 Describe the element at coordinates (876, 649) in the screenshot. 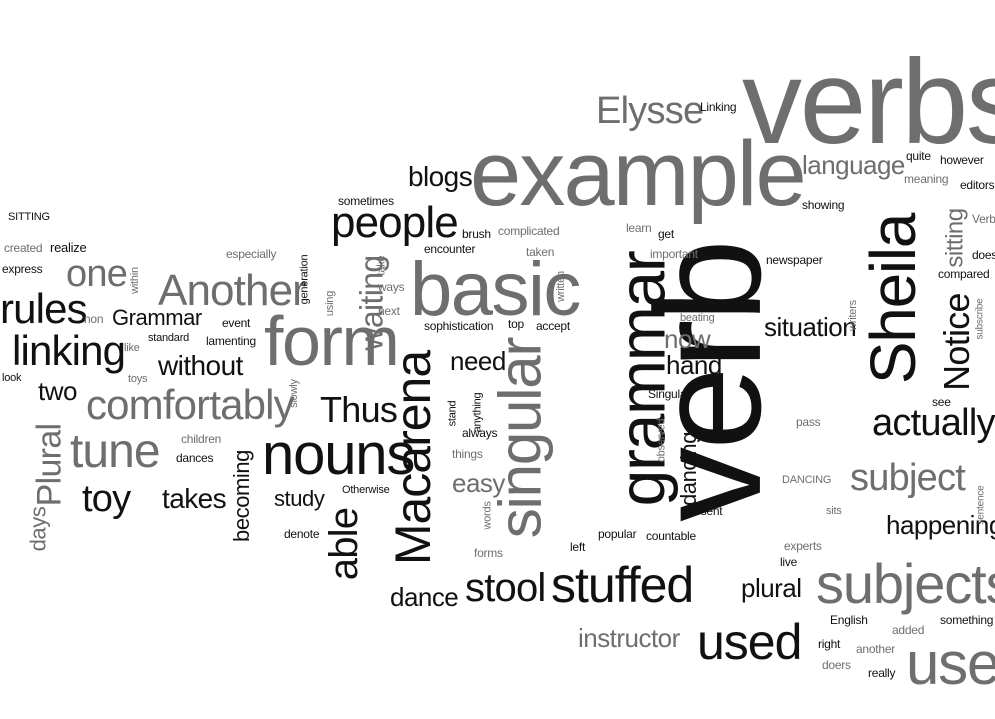

I see `word: another` at that location.